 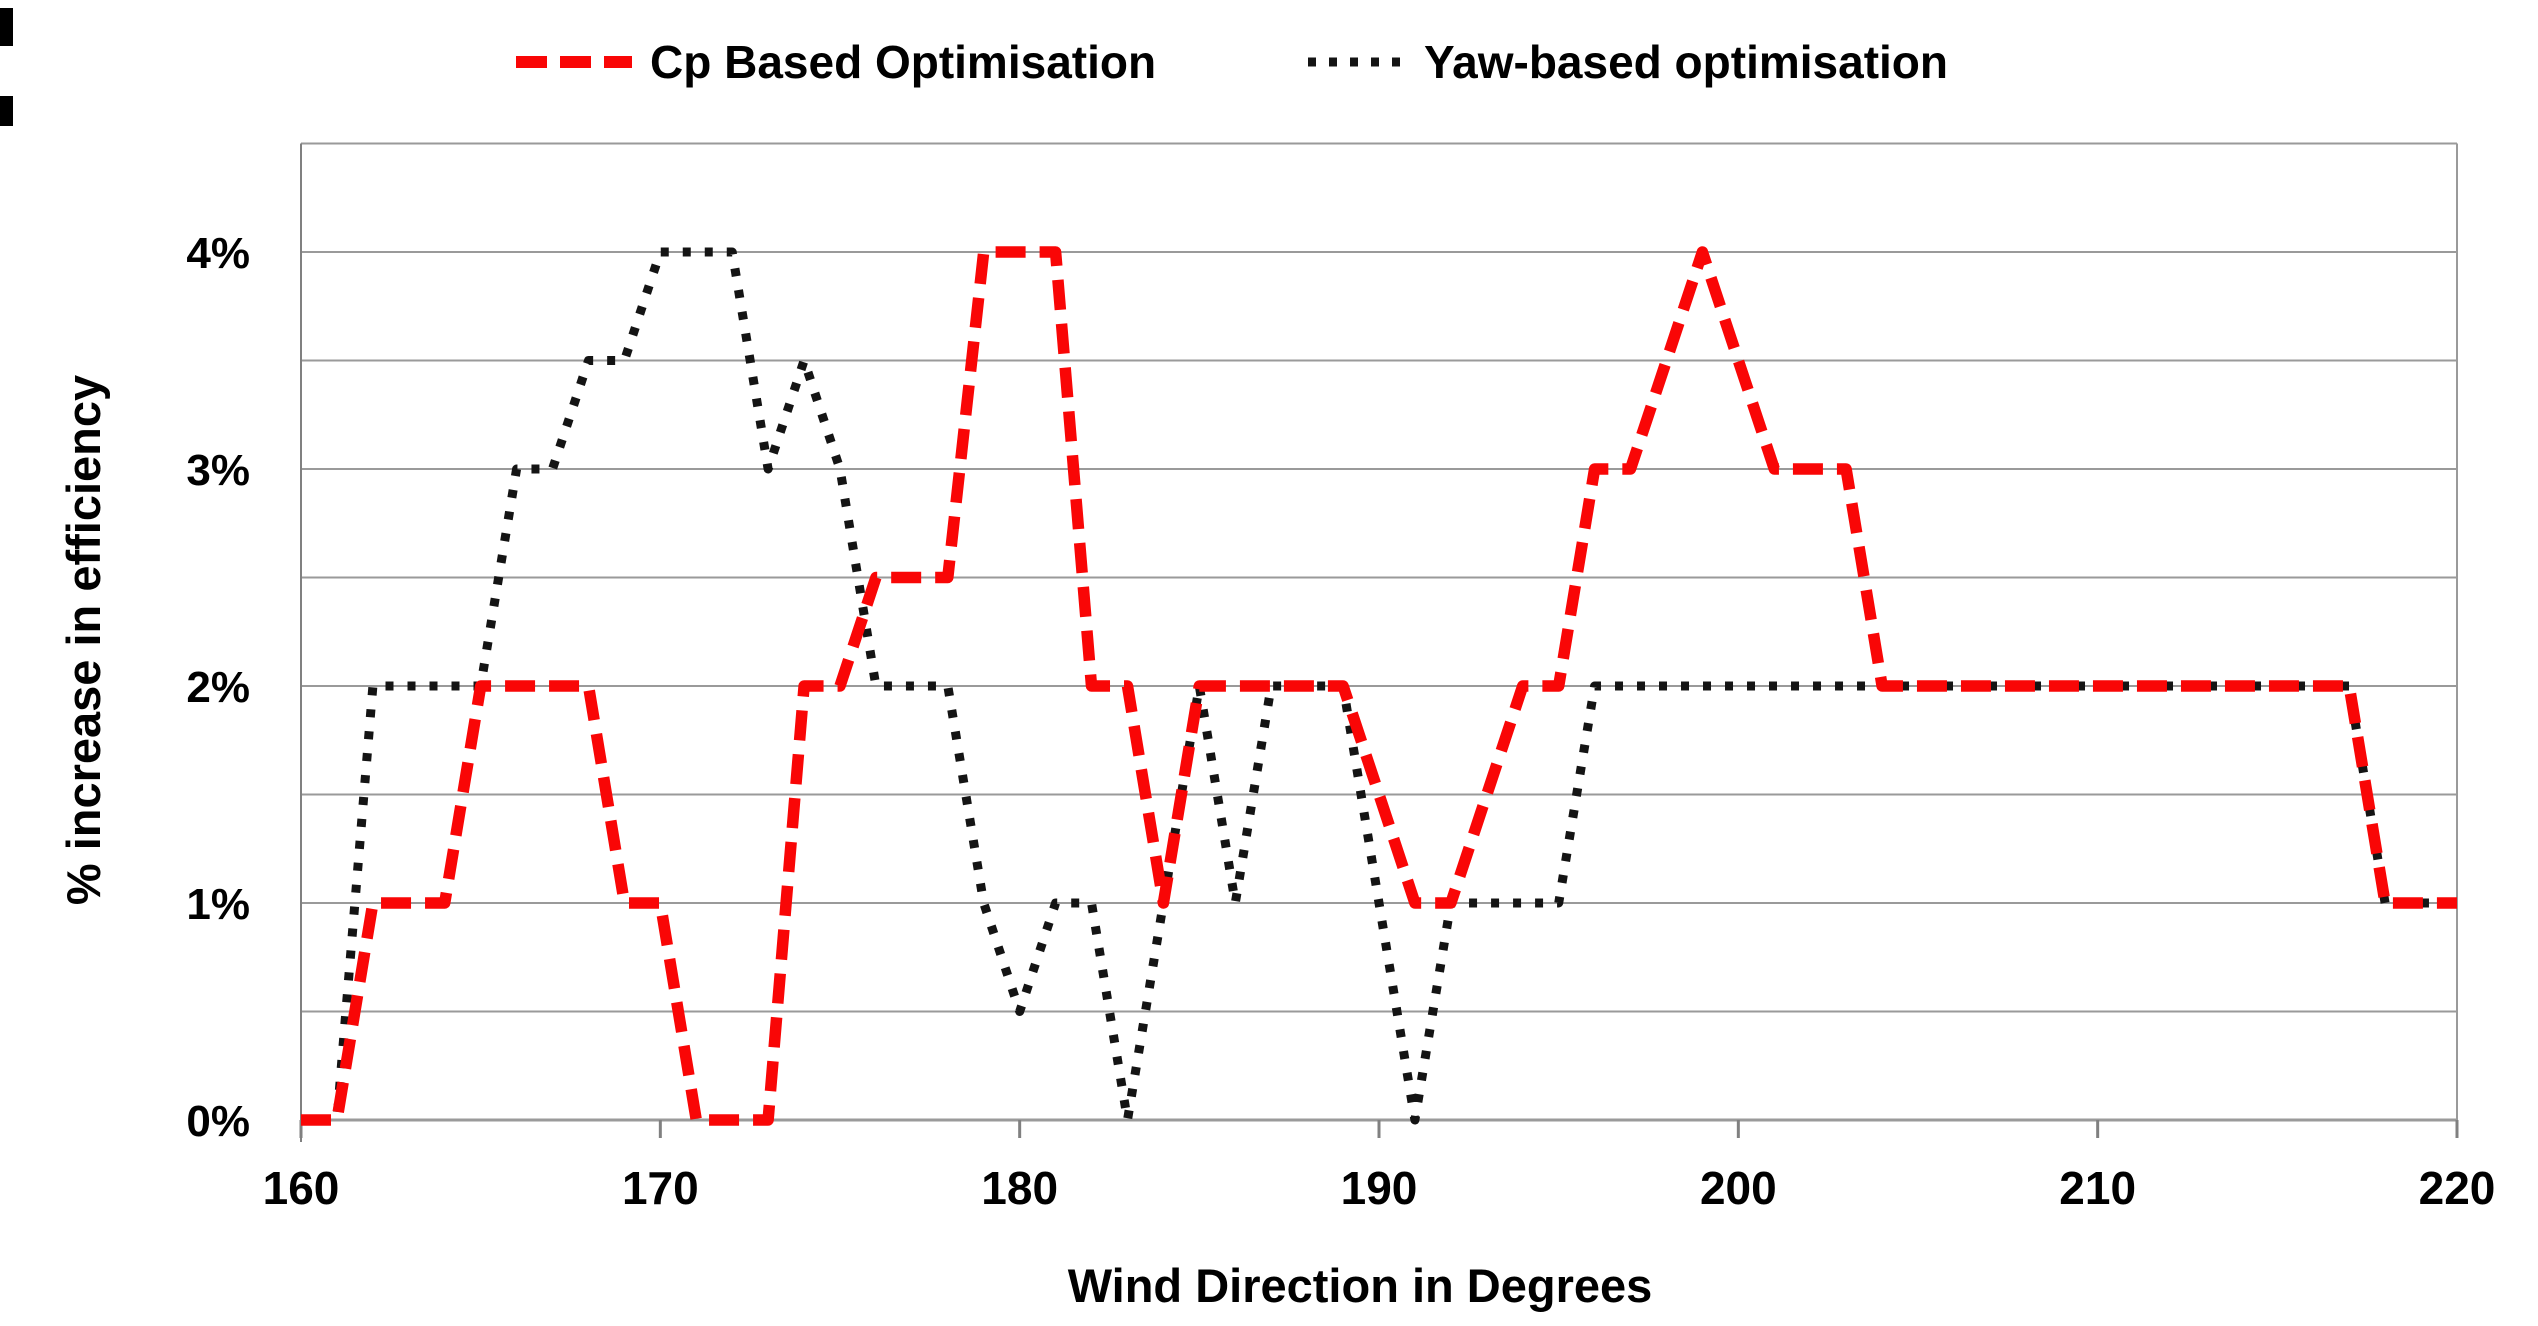 What do you see at coordinates (218, 470) in the screenshot?
I see `y-tick-label: 3%` at bounding box center [218, 470].